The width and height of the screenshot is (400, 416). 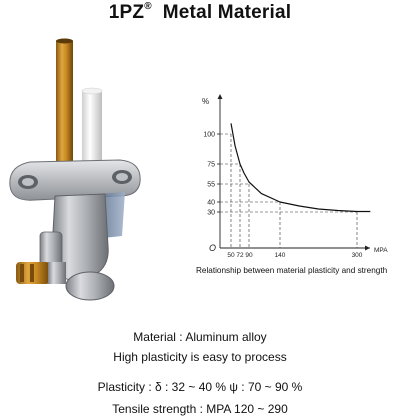 I want to click on registered-mark: ®, so click(x=148, y=6).